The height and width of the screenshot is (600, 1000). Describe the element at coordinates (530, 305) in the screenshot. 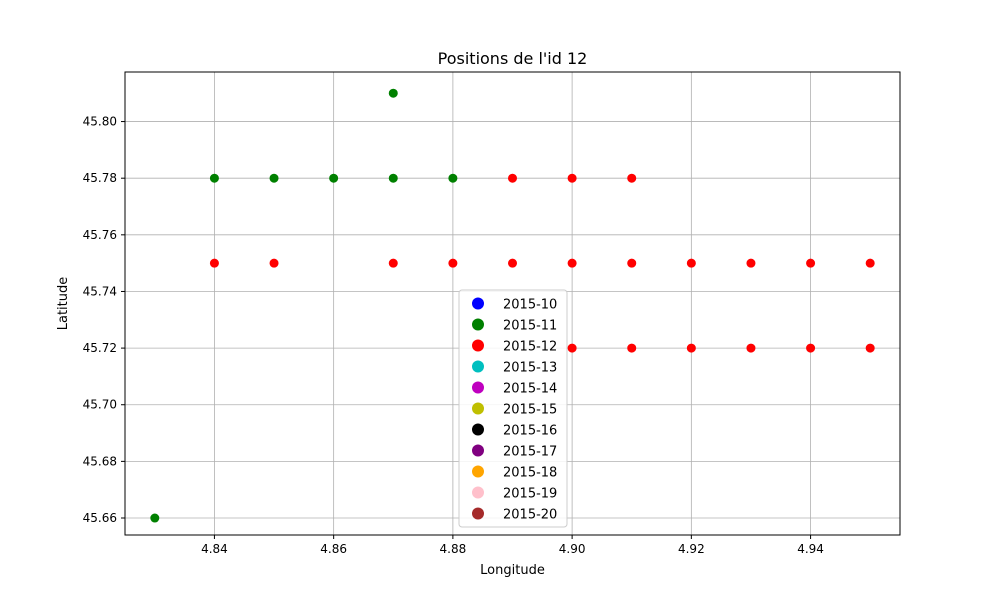

I see `legend-label: 2015-10` at that location.